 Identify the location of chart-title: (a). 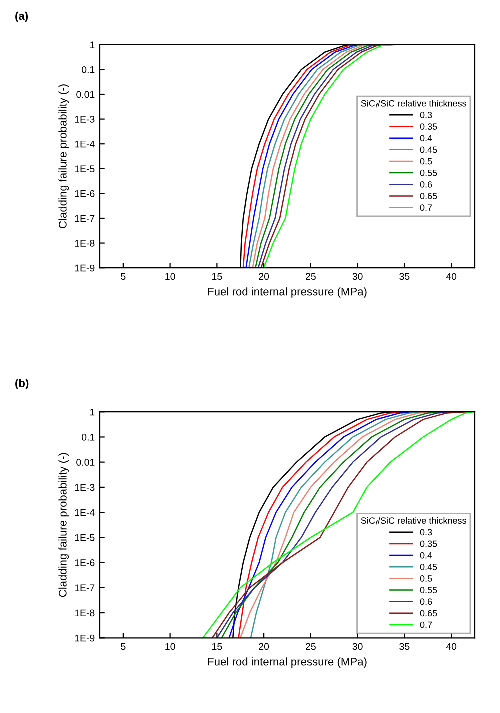
(22, 17).